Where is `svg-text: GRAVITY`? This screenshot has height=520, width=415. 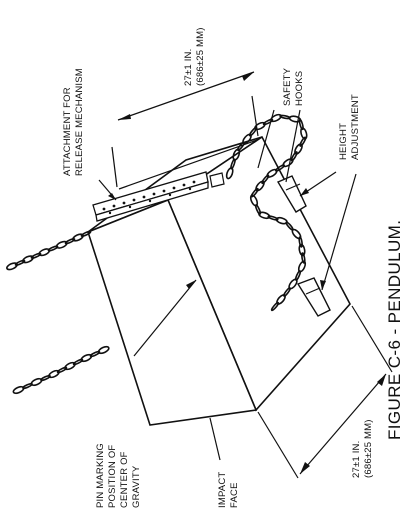 svg-text: GRAVITY is located at coordinates (136, 486).